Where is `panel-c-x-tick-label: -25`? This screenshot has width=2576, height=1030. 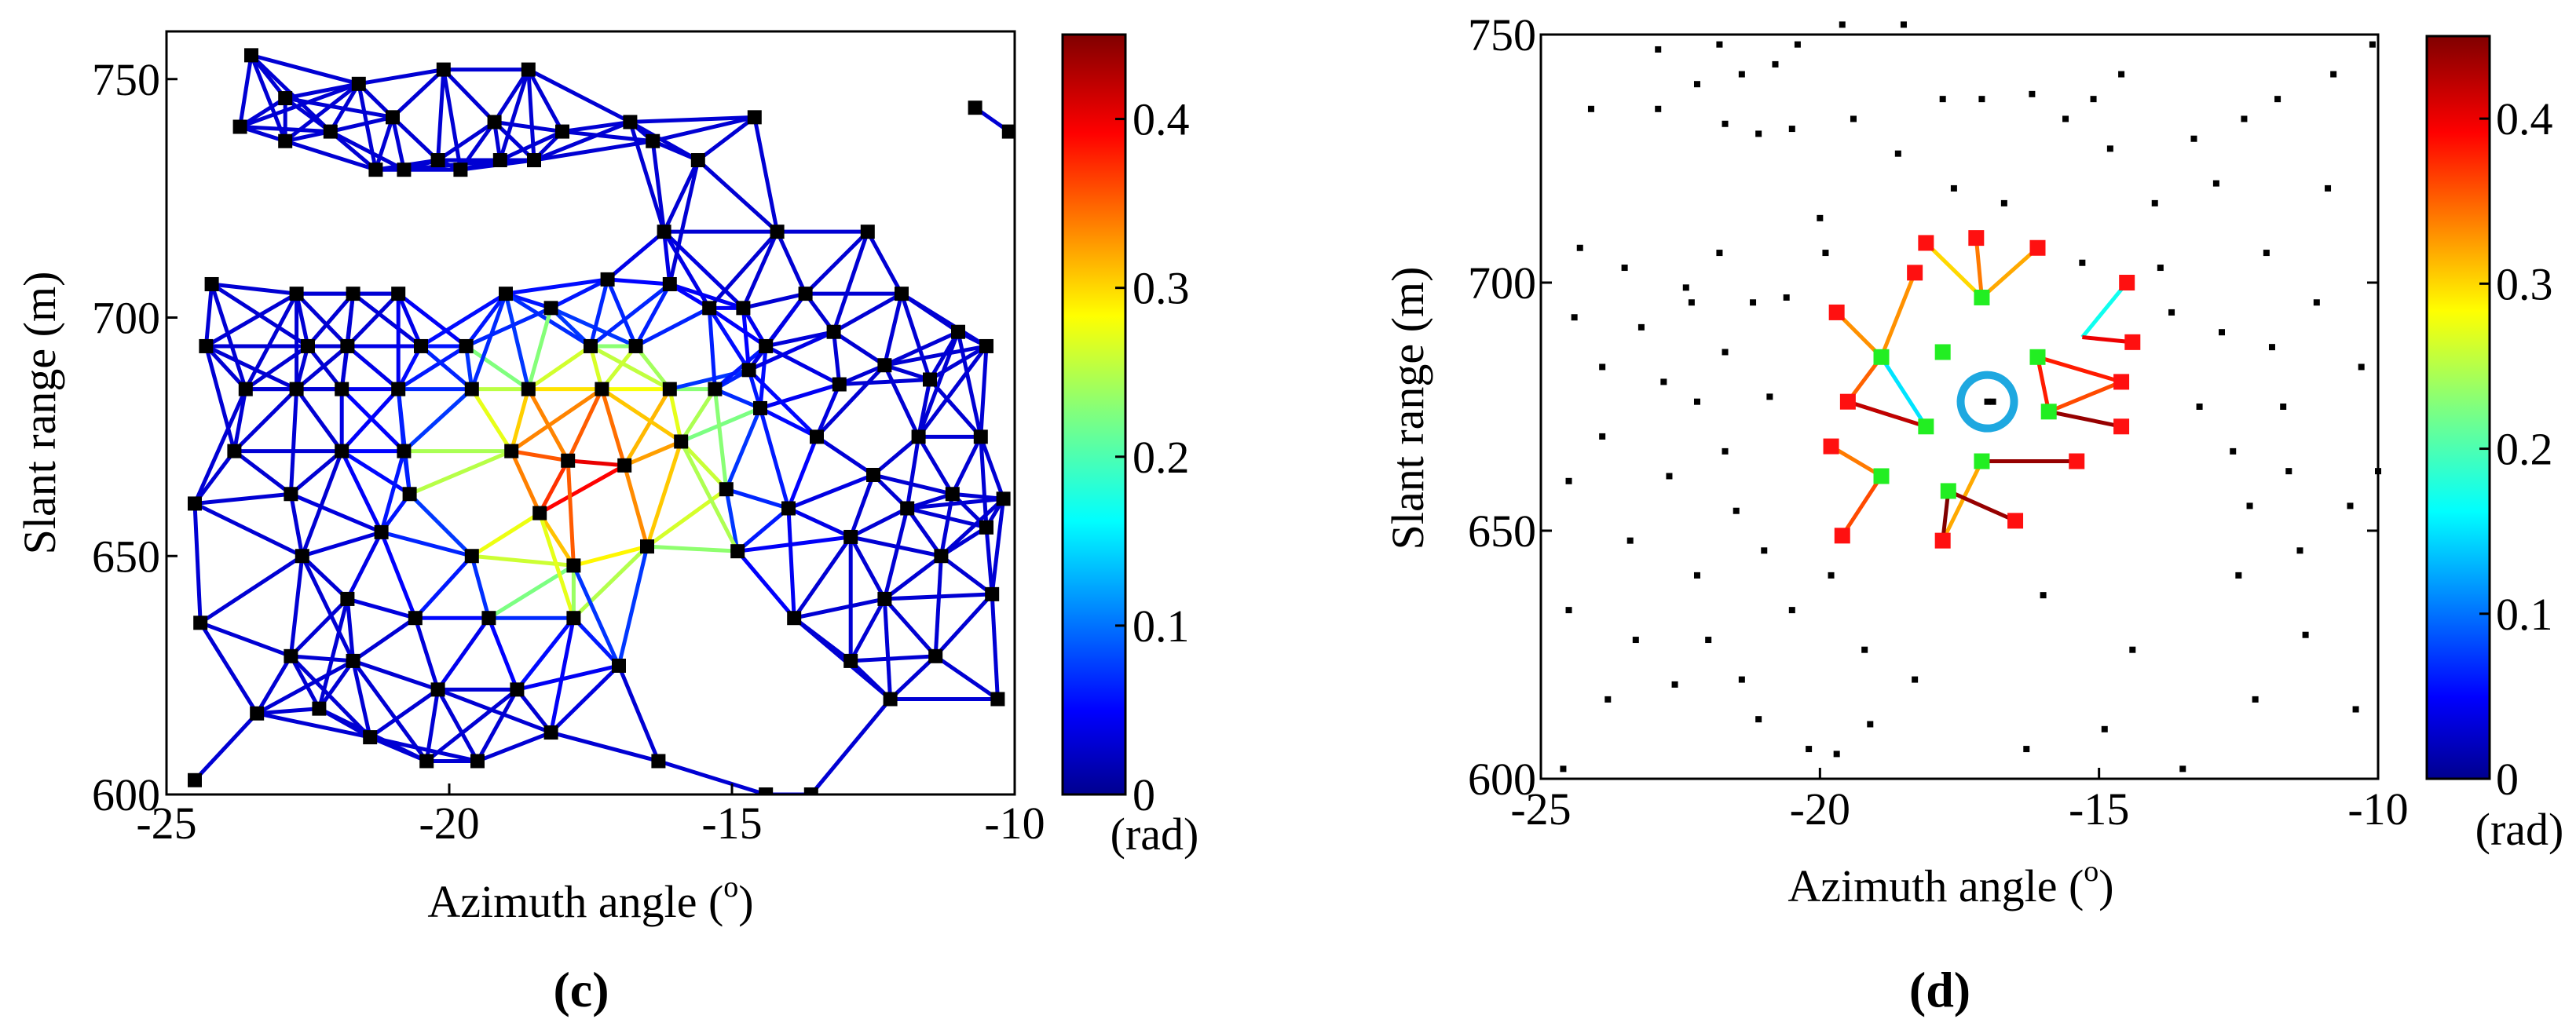
panel-c-x-tick-label: -25 is located at coordinates (166, 823).